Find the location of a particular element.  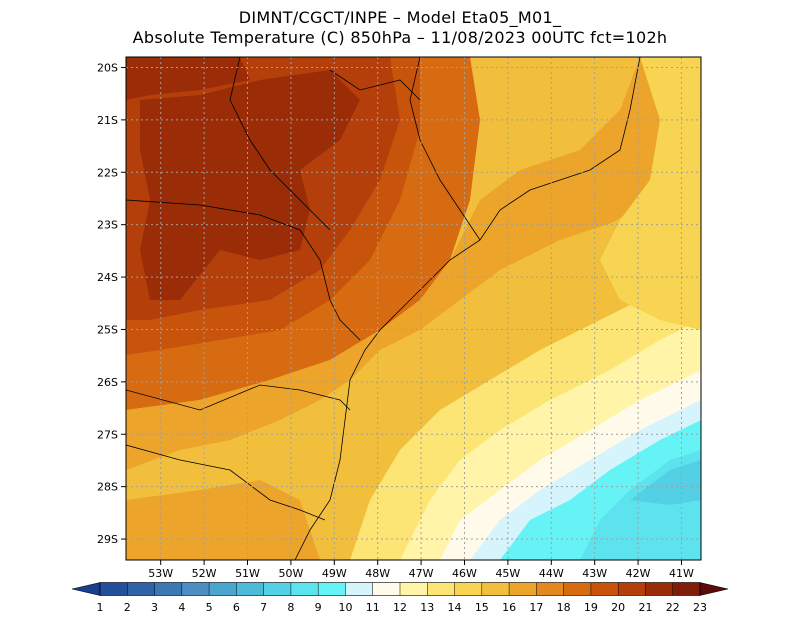

colorbar-label: 2 is located at coordinates (127, 607).